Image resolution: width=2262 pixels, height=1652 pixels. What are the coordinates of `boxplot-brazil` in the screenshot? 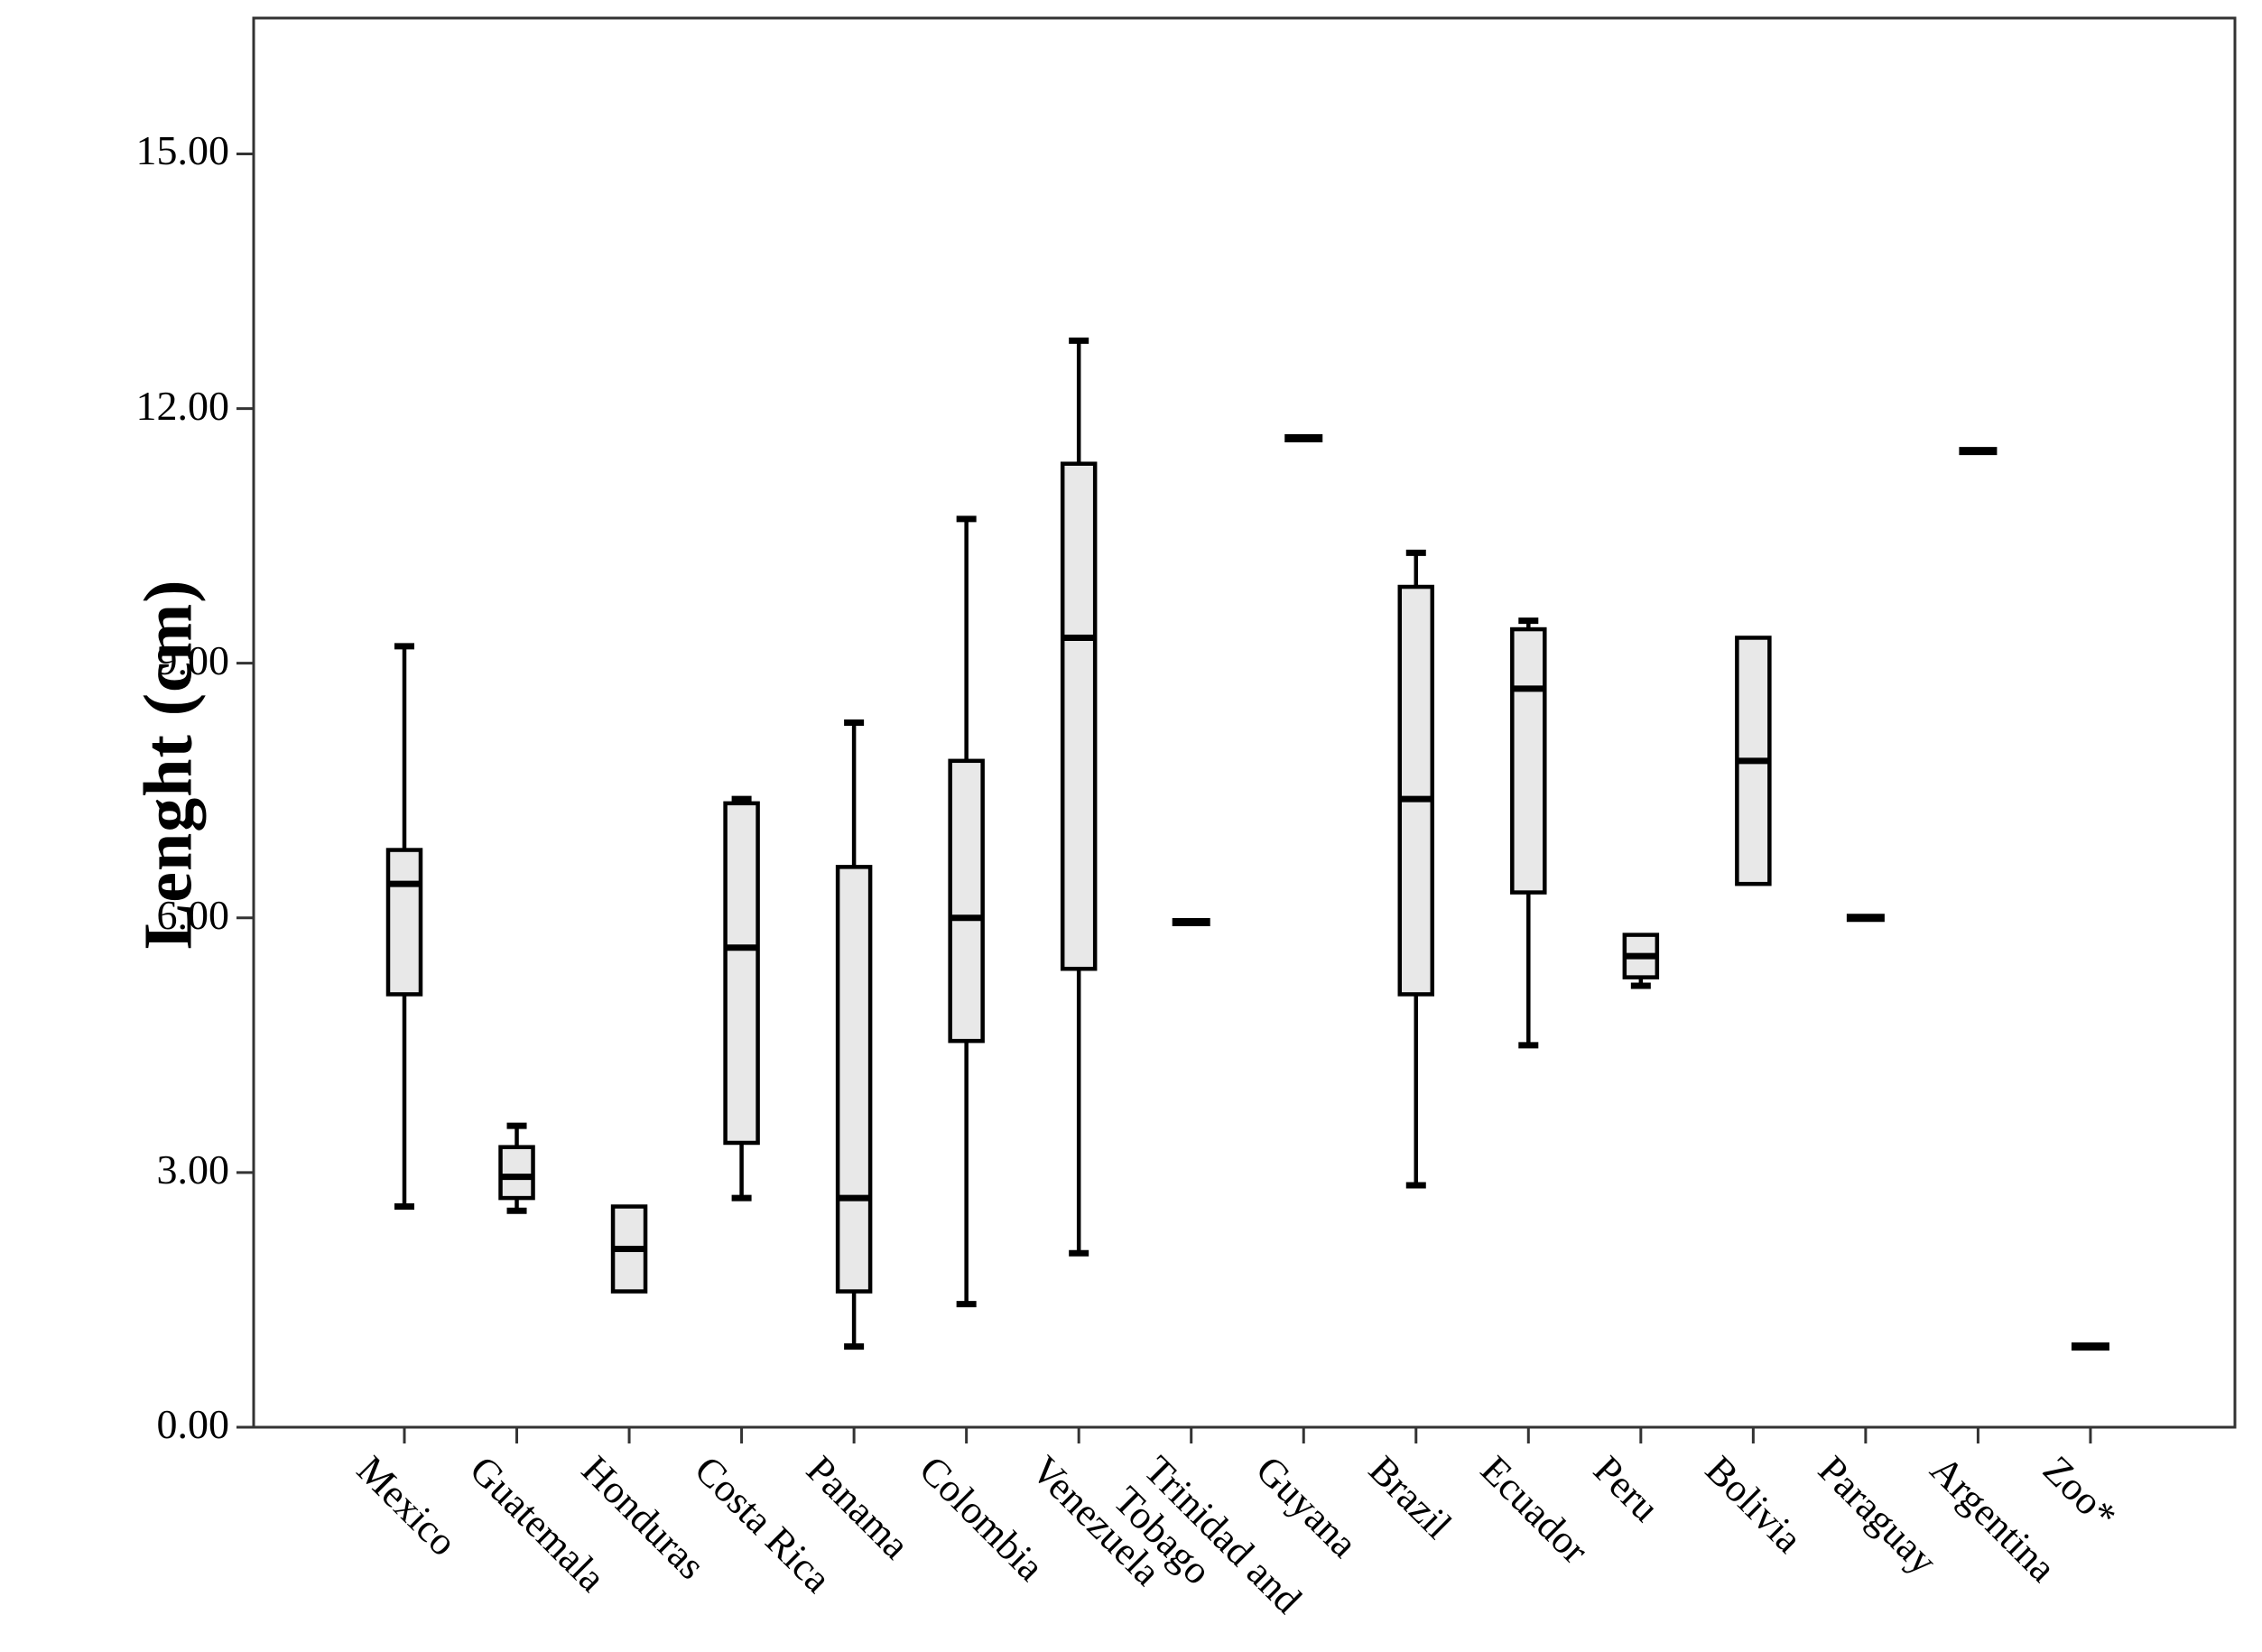 It's located at (1416, 869).